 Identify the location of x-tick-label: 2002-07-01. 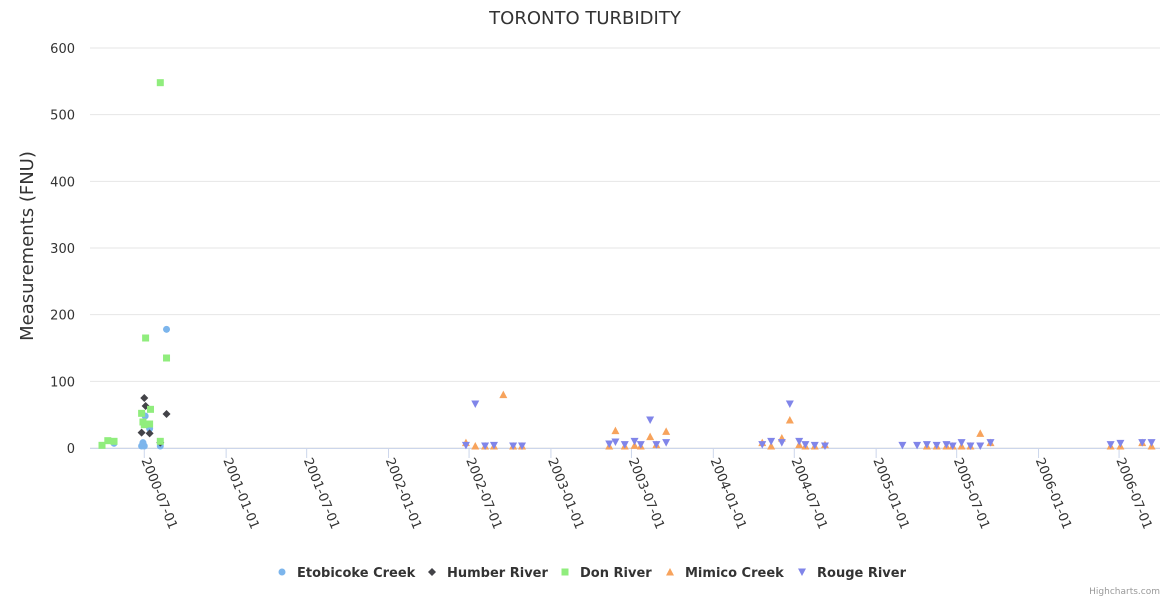
(483, 494).